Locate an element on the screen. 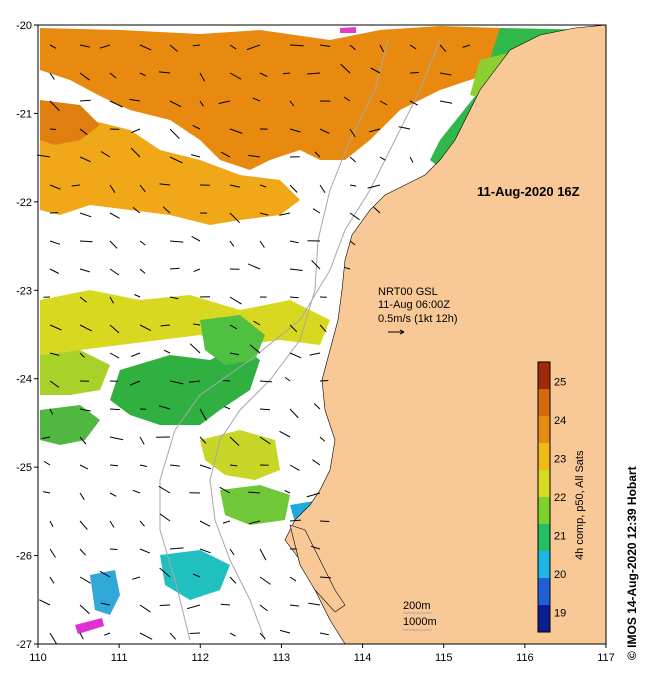 Image resolution: width=647 pixels, height=684 pixels. x-tick-label: 114 is located at coordinates (363, 658).